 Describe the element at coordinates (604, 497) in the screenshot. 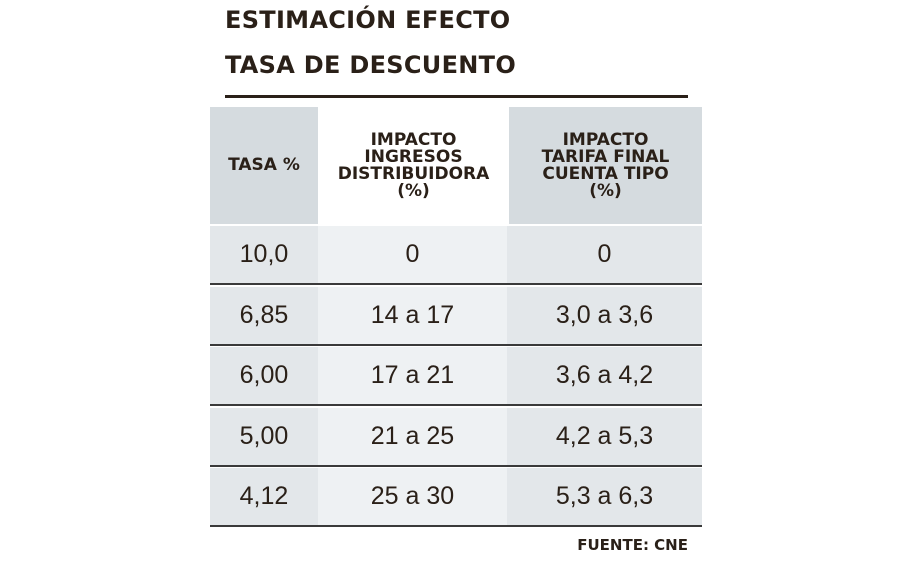

I see `table-cell: 5,3 a 6,3` at that location.